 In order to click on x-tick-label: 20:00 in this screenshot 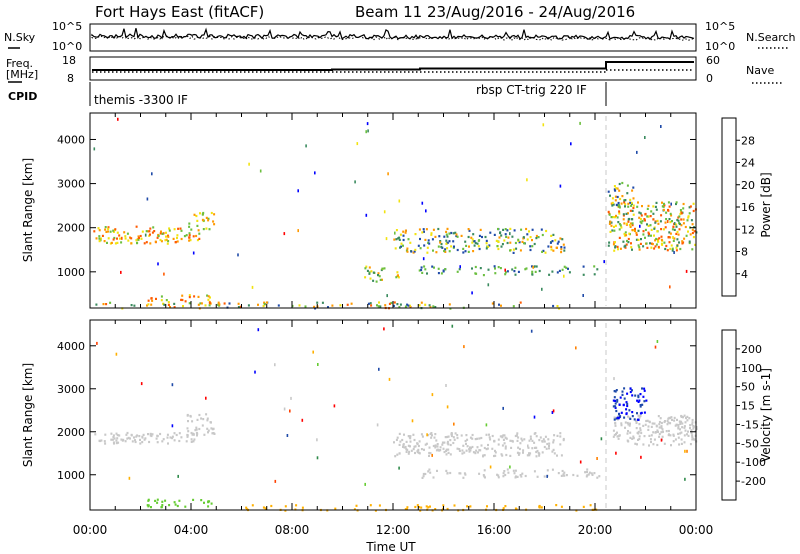, I will do `click(595, 530)`.